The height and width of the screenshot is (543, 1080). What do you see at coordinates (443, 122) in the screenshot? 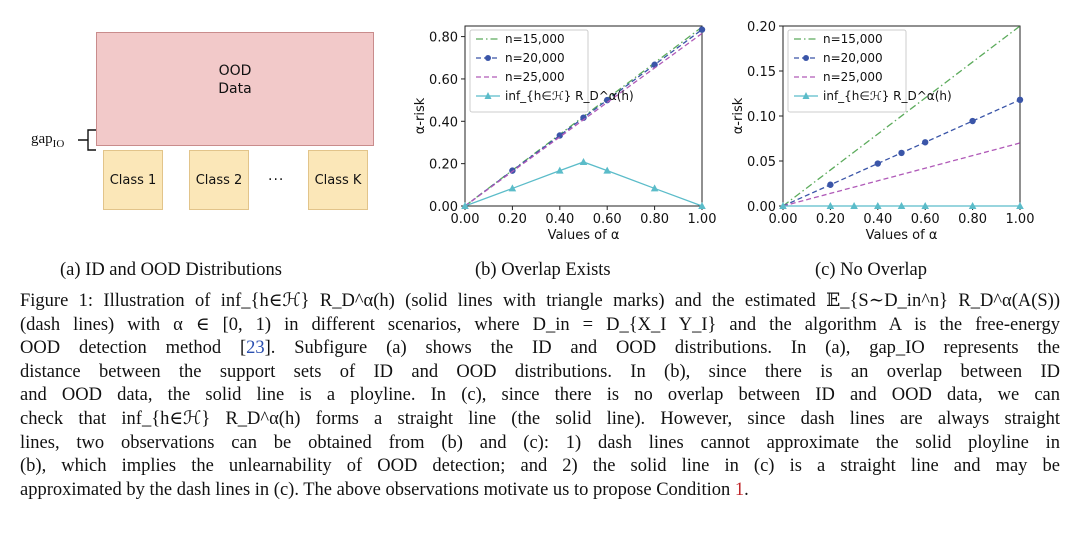
I see `y-tick-label: 0.40` at bounding box center [443, 122].